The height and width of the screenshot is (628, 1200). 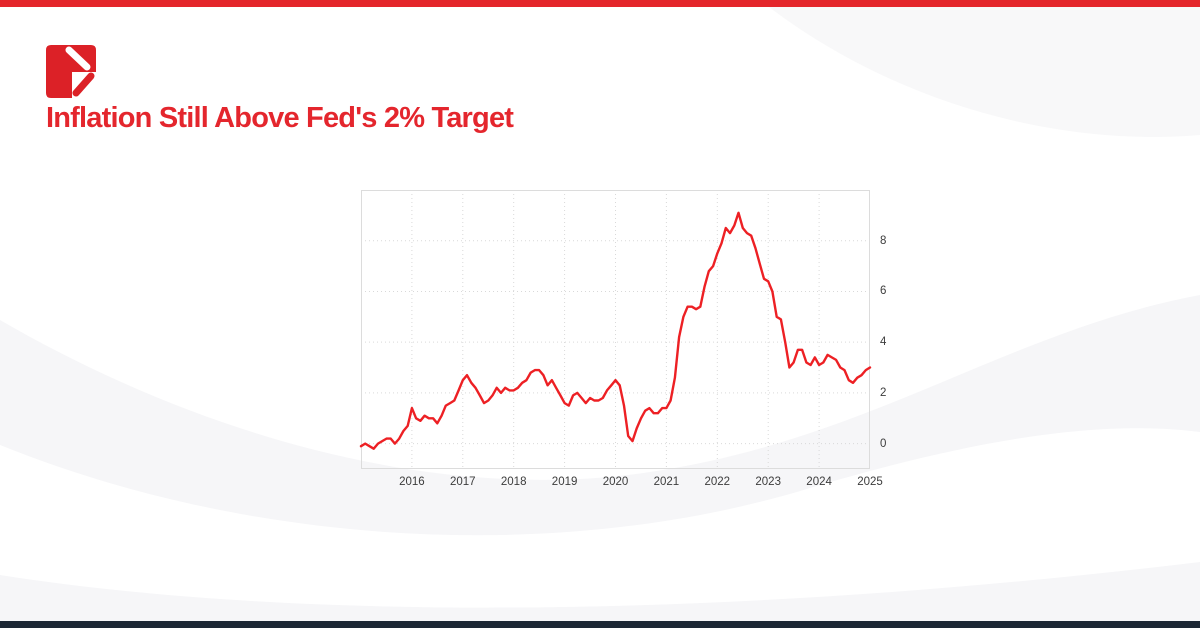 I want to click on x-axis-tick-label-2019: 2019, so click(x=564, y=482).